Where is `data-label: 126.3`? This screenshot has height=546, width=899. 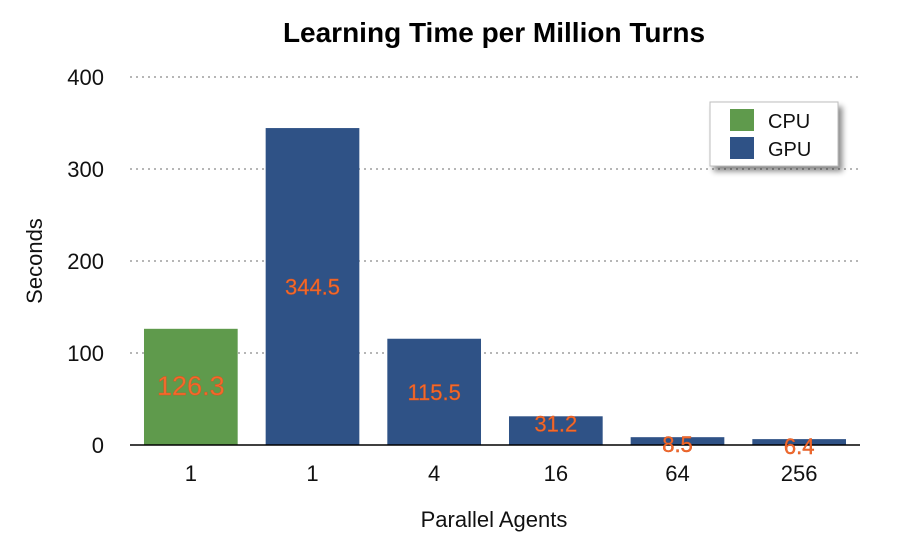 data-label: 126.3 is located at coordinates (191, 386).